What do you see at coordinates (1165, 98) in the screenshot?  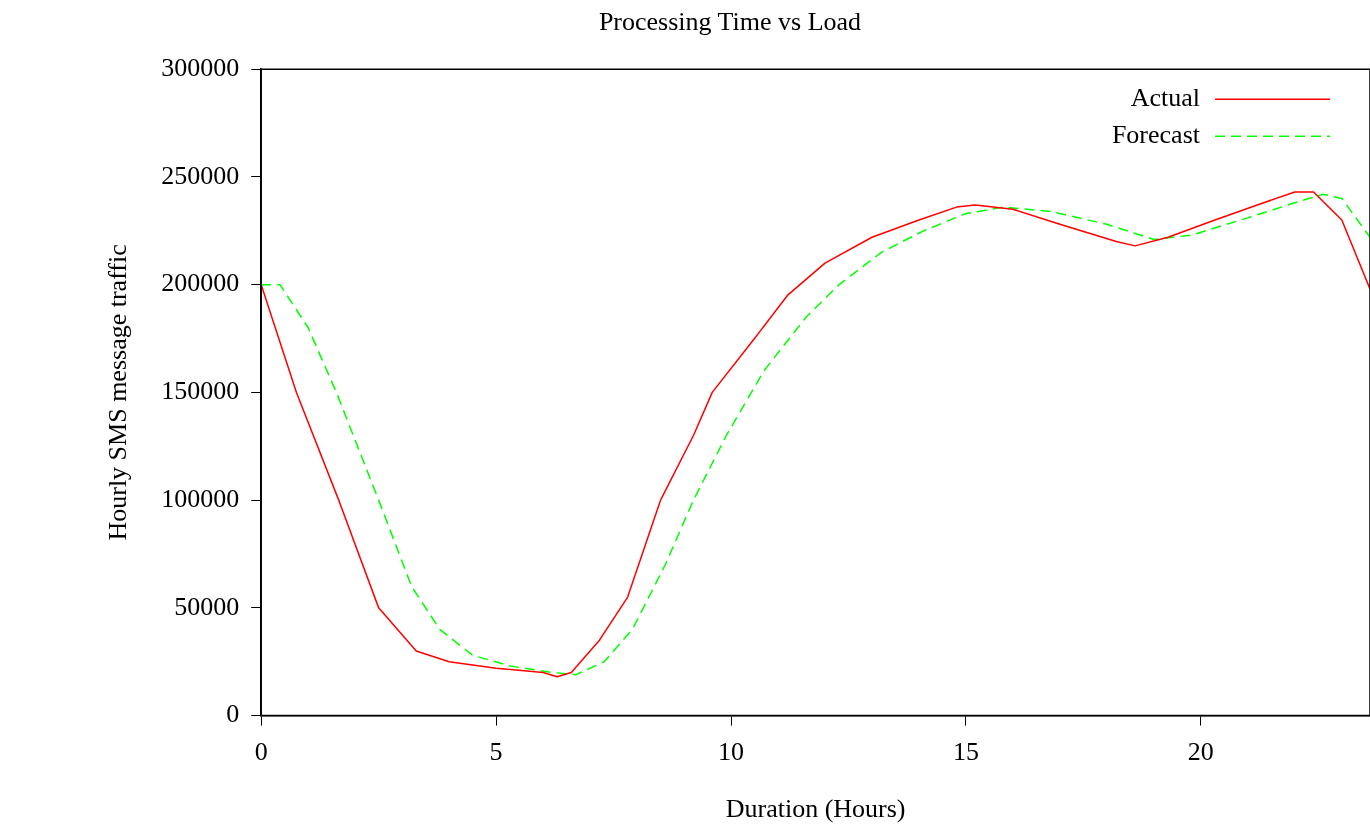 I see `legend-label: Actual` at bounding box center [1165, 98].